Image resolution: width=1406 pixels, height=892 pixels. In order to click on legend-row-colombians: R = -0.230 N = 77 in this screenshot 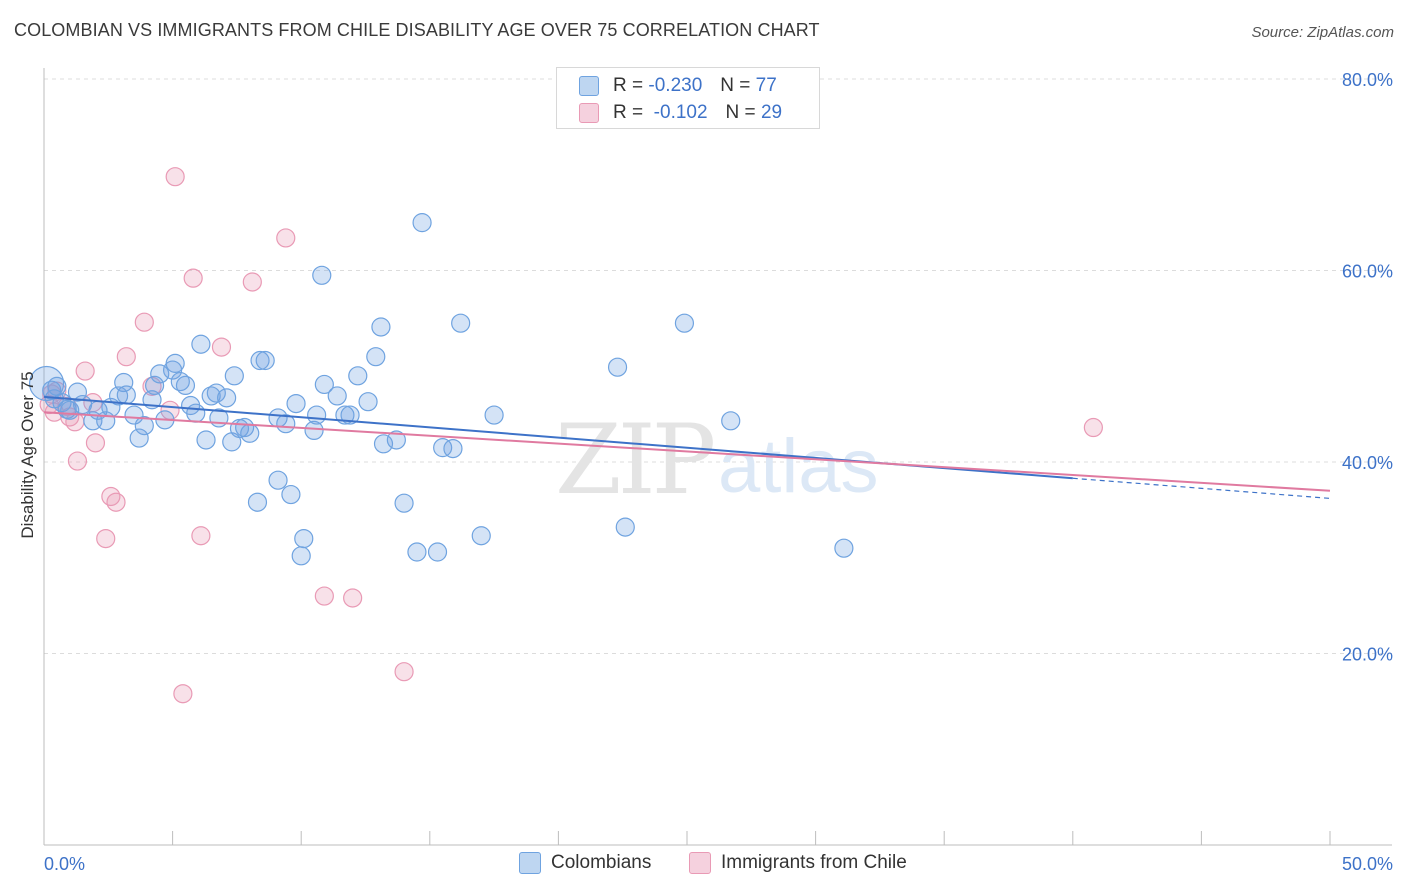, I will do `click(678, 86)`.